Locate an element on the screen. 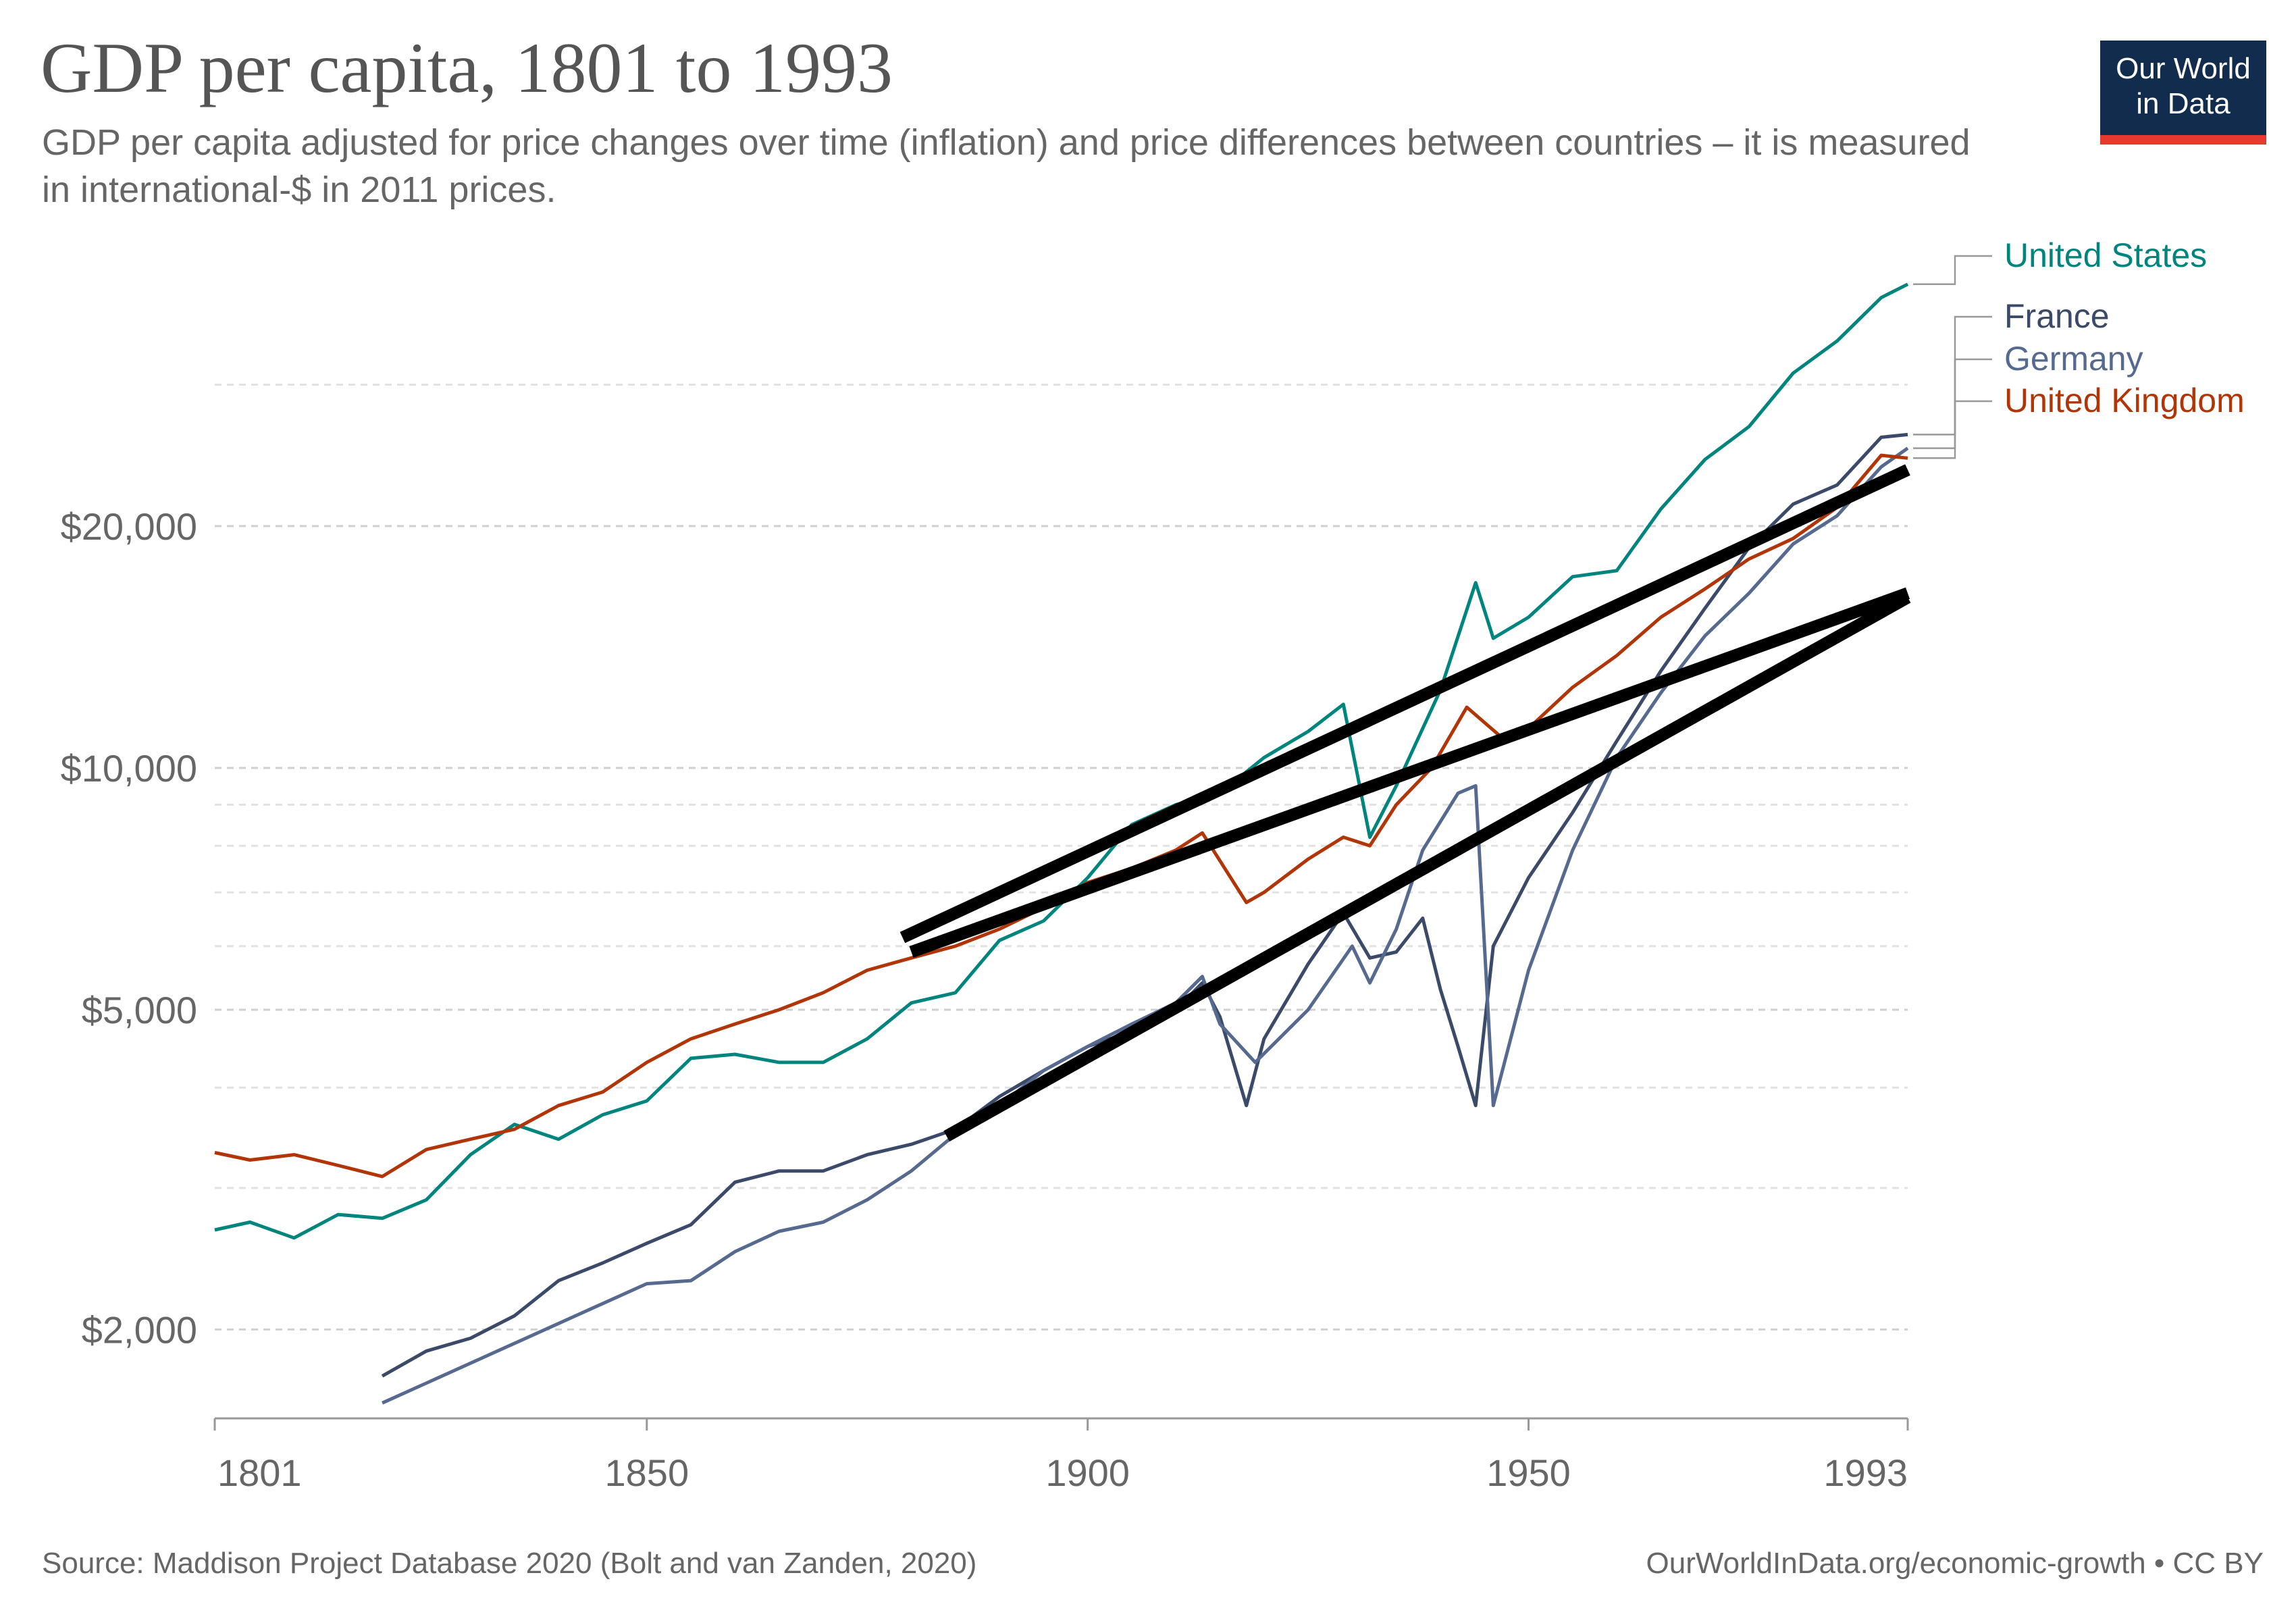 This screenshot has height=1621, width=2296. chart-title: GDP per capita, 1801 to 1993 is located at coordinates (467, 67).